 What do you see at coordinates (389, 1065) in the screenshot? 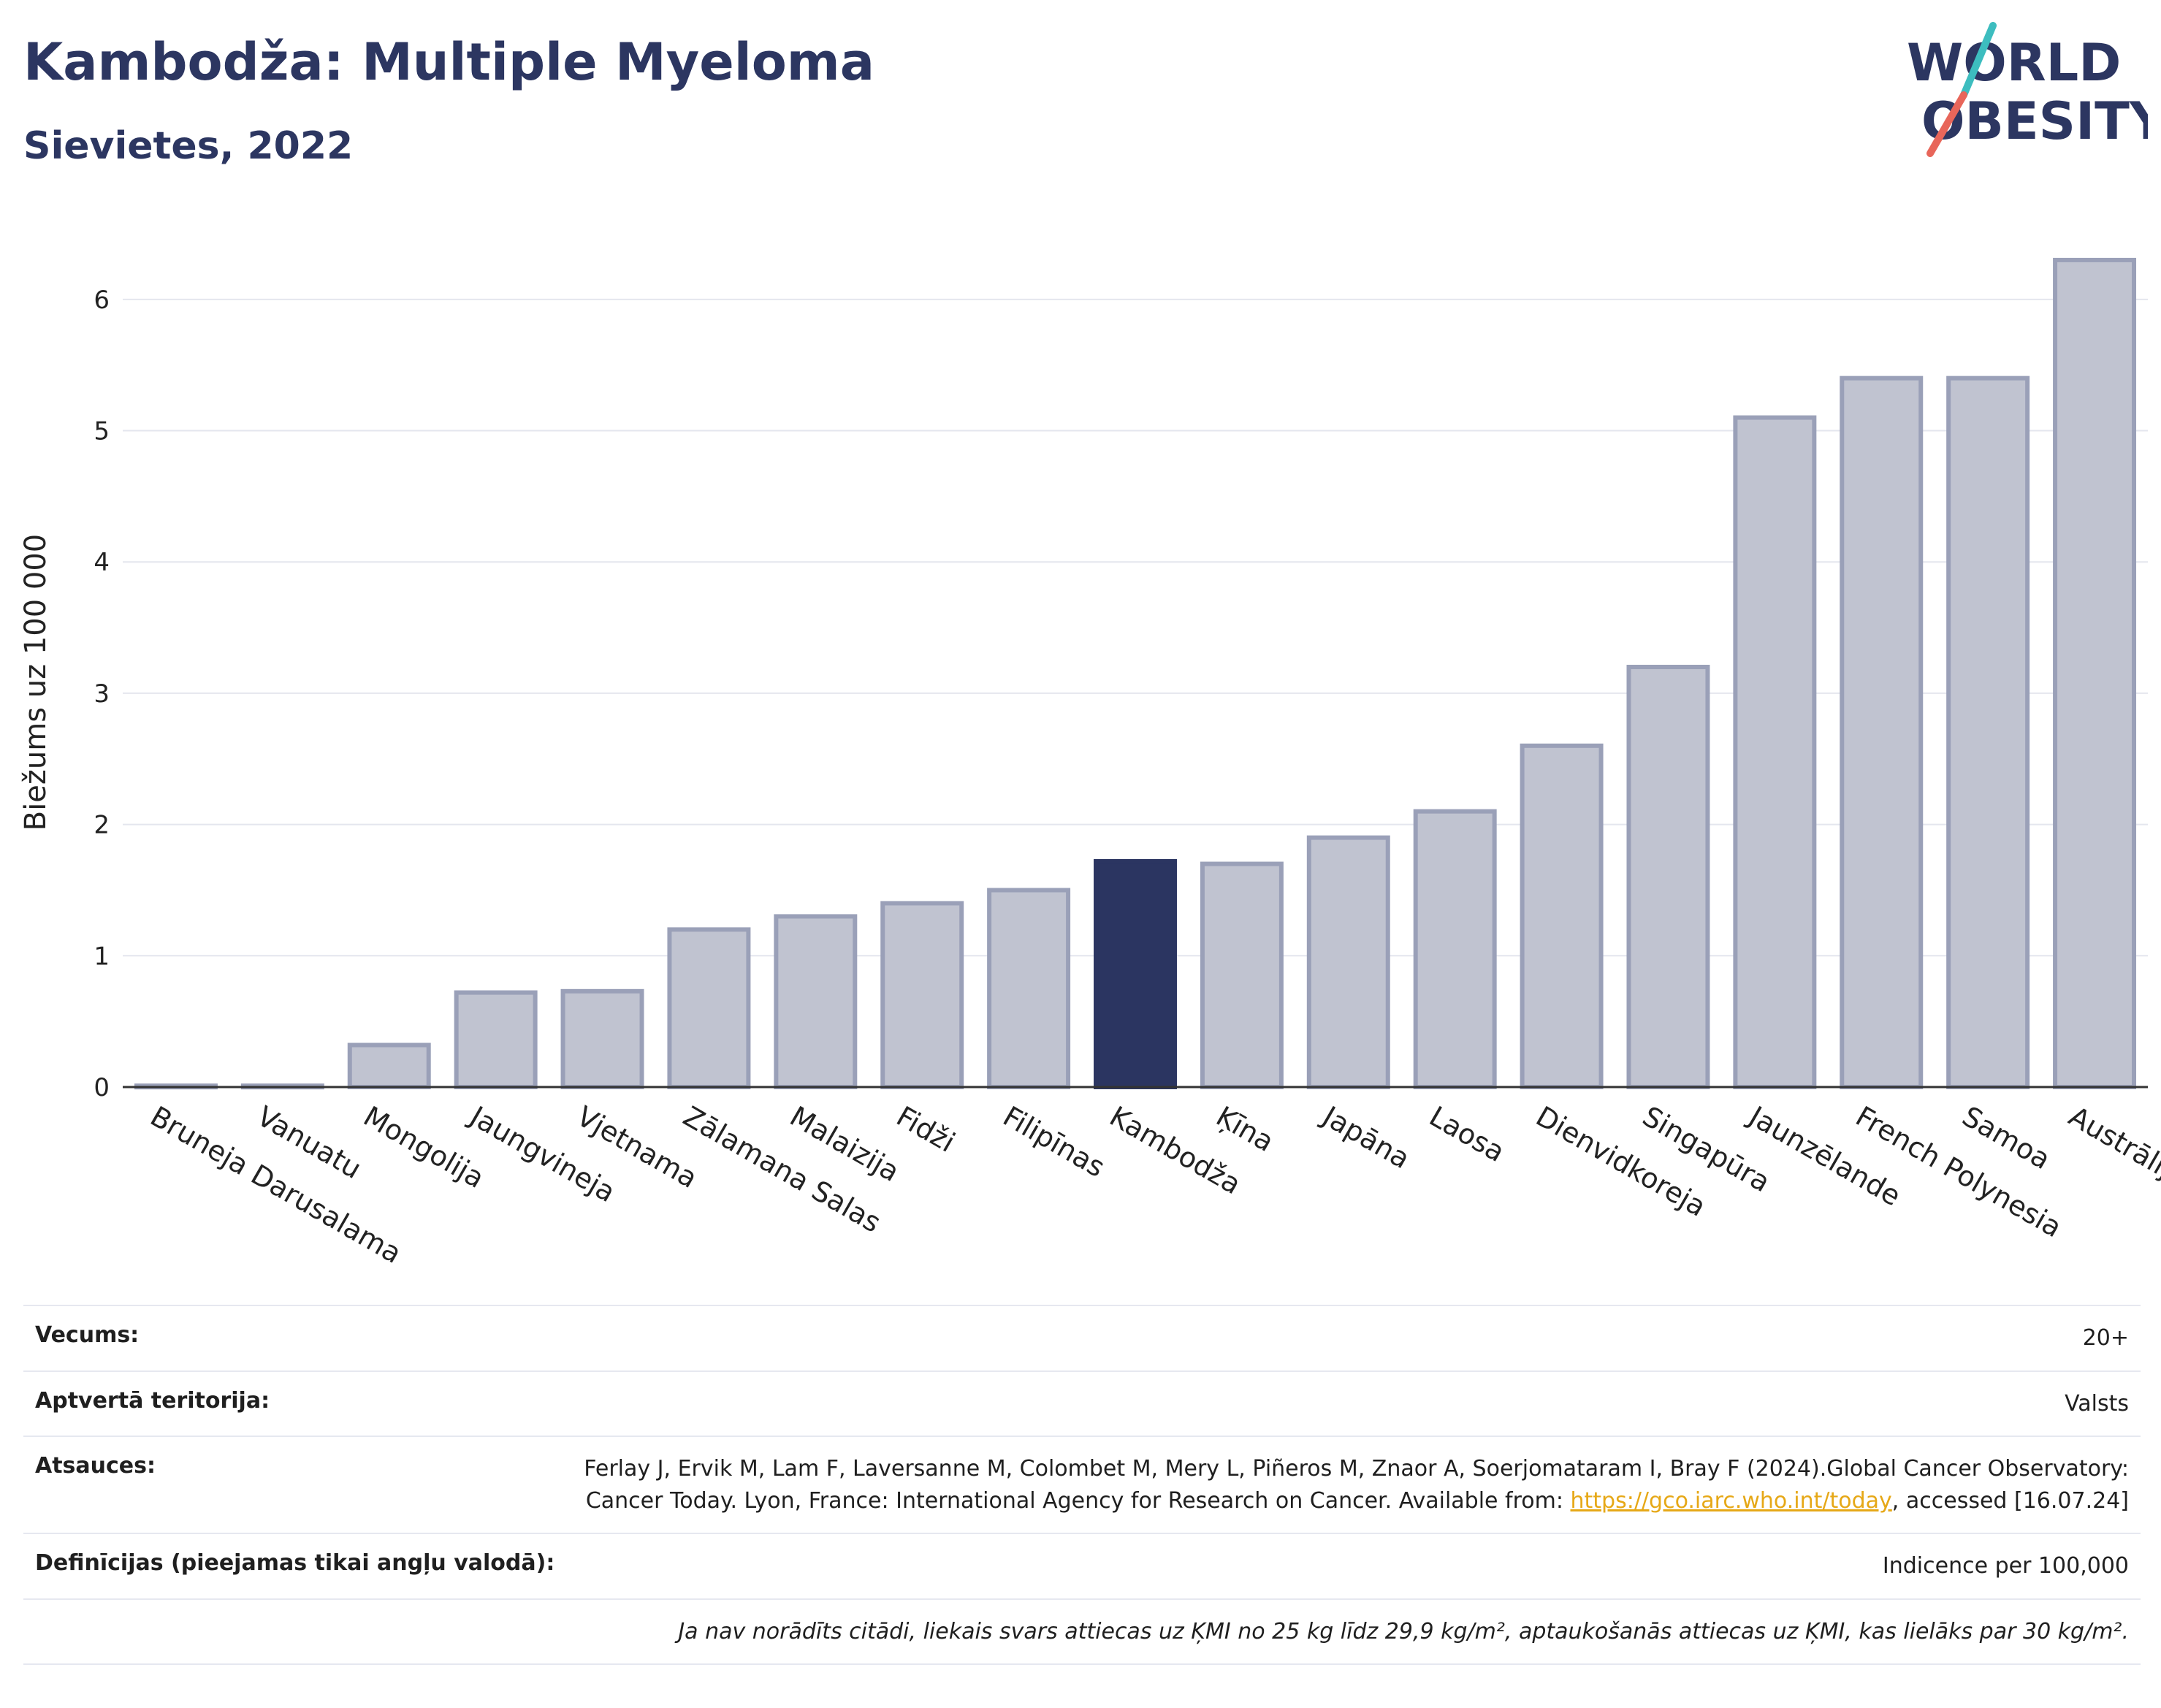
I see `bar-Mongolija` at bounding box center [389, 1065].